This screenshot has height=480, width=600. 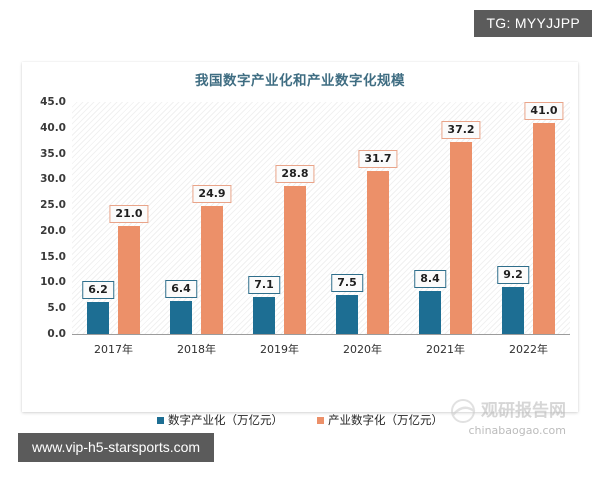 I want to click on y-axis-tick: 35.0, so click(x=53, y=153).